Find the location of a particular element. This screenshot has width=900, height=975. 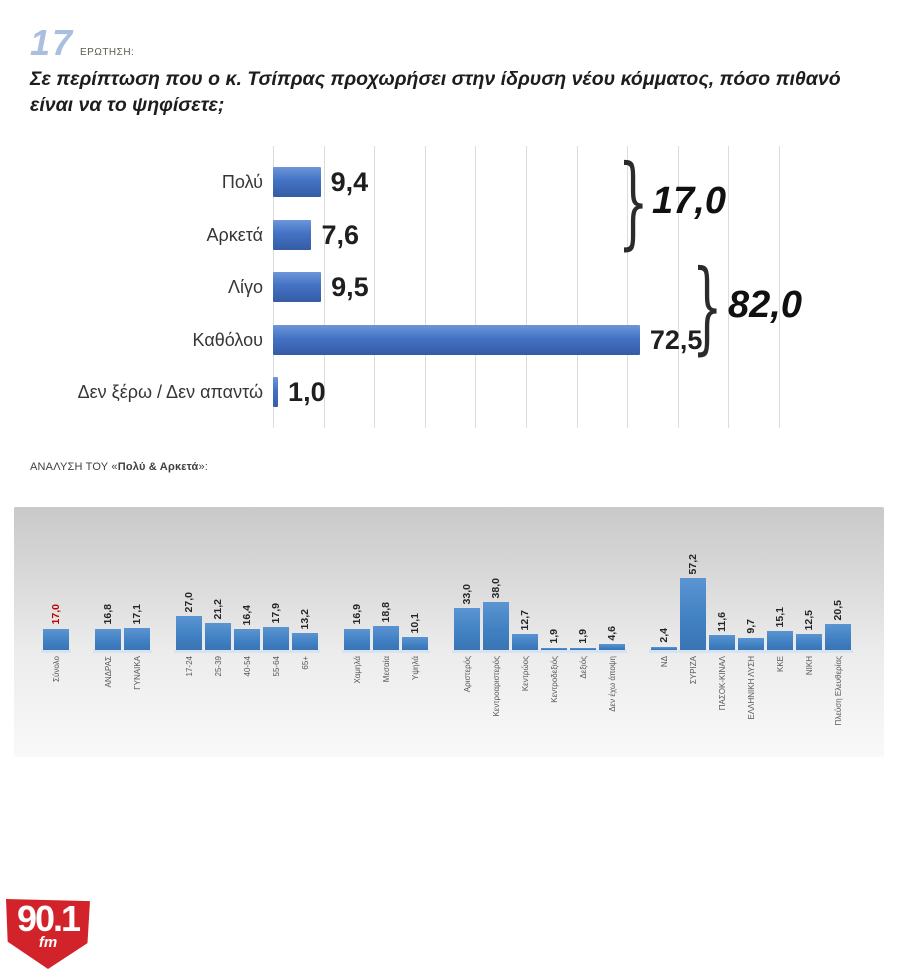

demo-cell: 33,0 Αριστερός is located at coordinates (467, 612).